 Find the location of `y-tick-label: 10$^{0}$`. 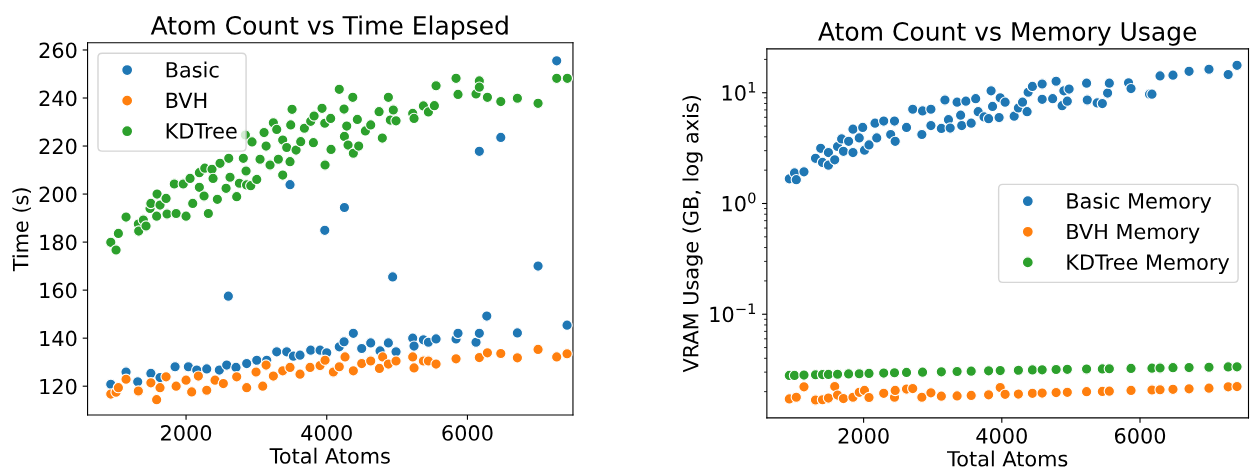

y-tick-label: 10$^{0}$ is located at coordinates (739, 202).